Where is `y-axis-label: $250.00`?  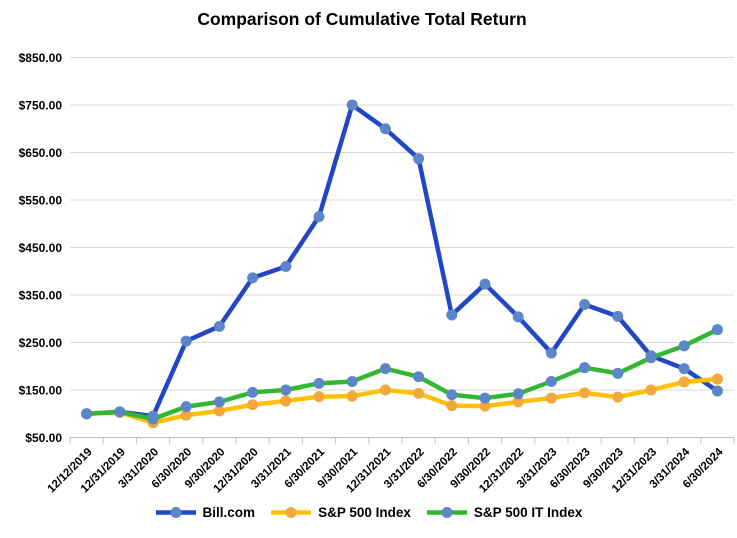
y-axis-label: $250.00 is located at coordinates (41, 343).